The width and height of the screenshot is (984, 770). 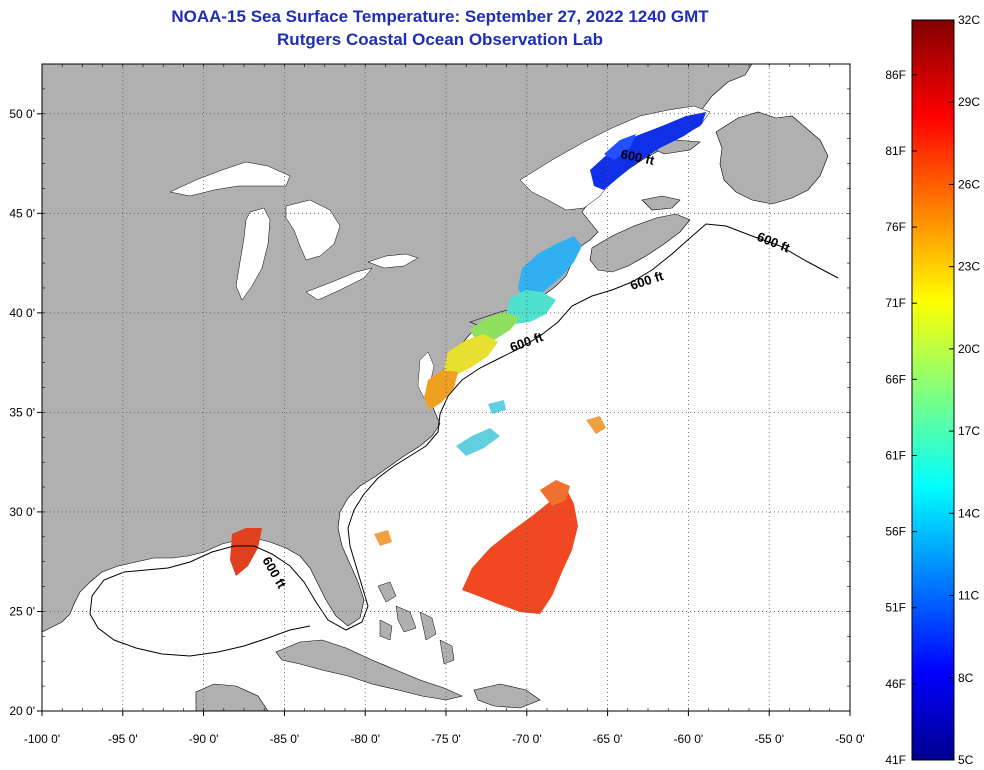 What do you see at coordinates (232, 697) in the screenshot?
I see `yucatan-land` at bounding box center [232, 697].